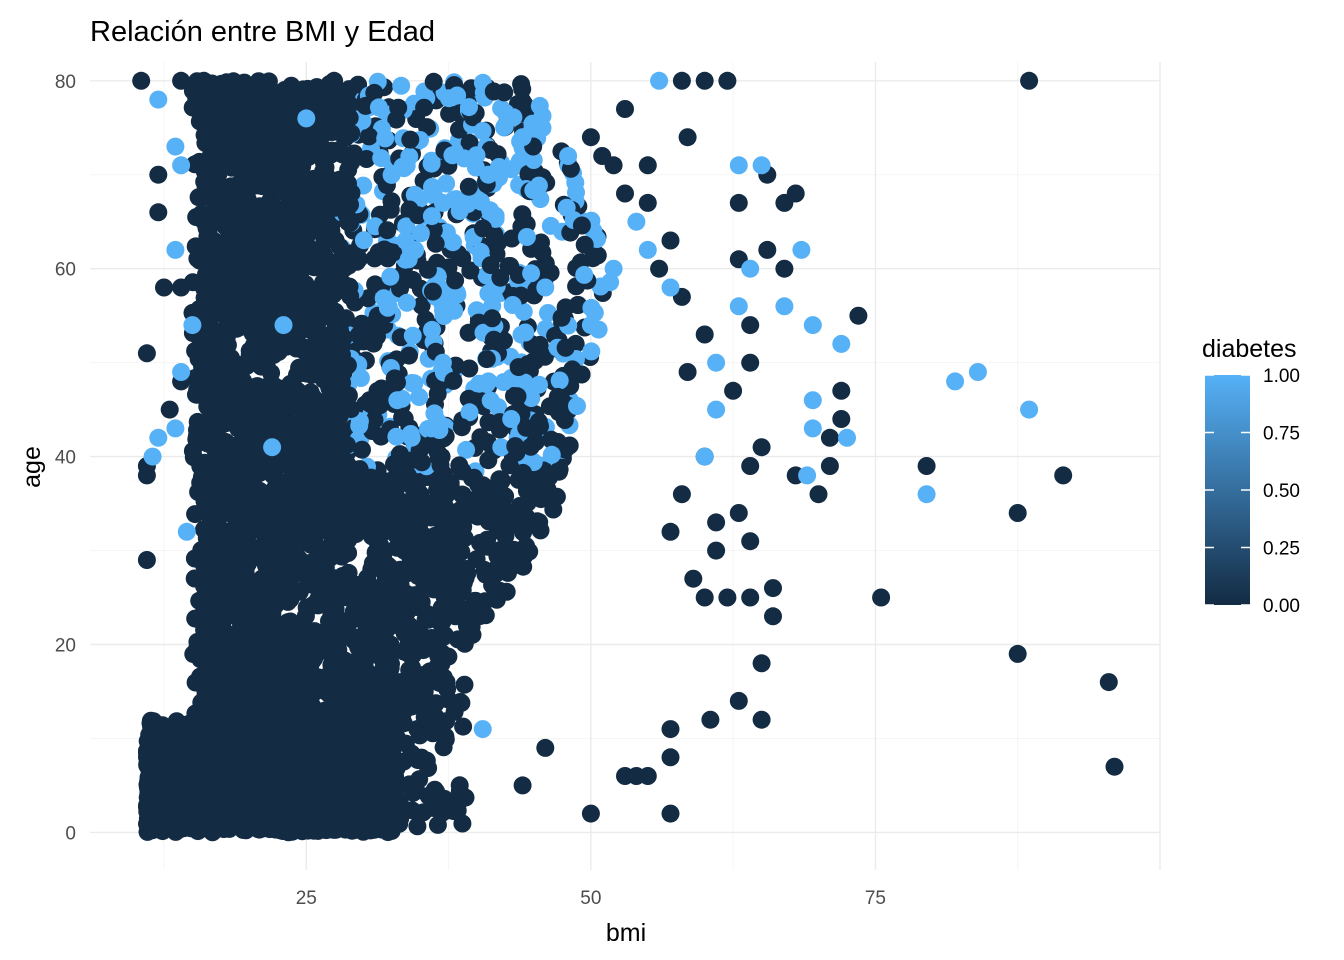 The height and width of the screenshot is (960, 1344). Describe the element at coordinates (65, 82) in the screenshot. I see `y-tick-label: 80` at that location.